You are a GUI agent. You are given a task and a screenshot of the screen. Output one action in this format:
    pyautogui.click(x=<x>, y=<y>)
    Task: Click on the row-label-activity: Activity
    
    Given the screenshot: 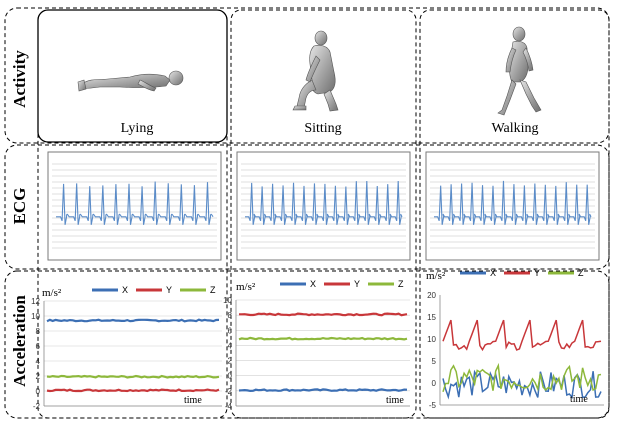 What is the action you would take?
    pyautogui.click(x=19, y=79)
    